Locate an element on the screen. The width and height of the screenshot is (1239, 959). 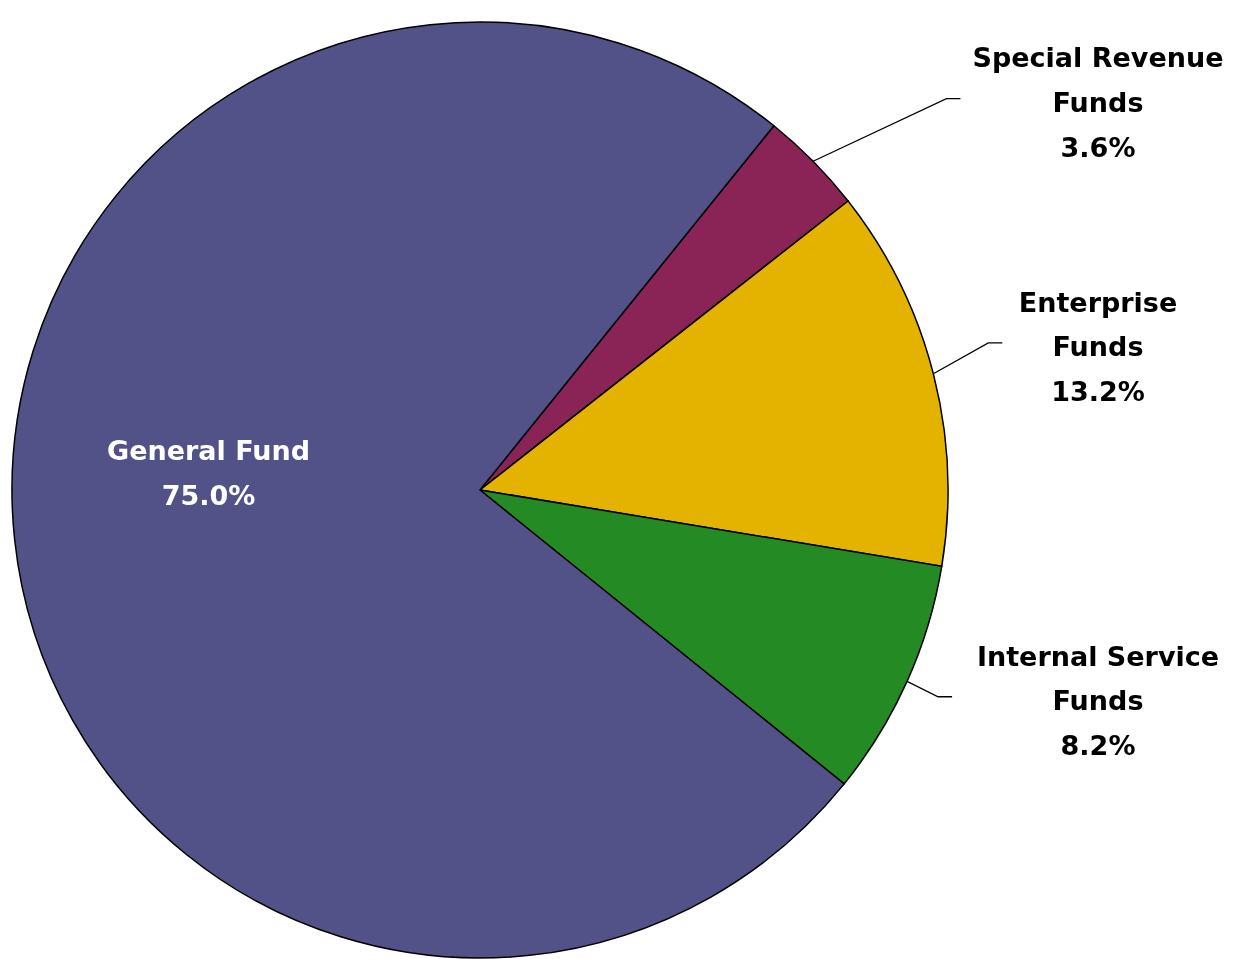
slice-label: Enterprise Funds is located at coordinates (1098, 324).